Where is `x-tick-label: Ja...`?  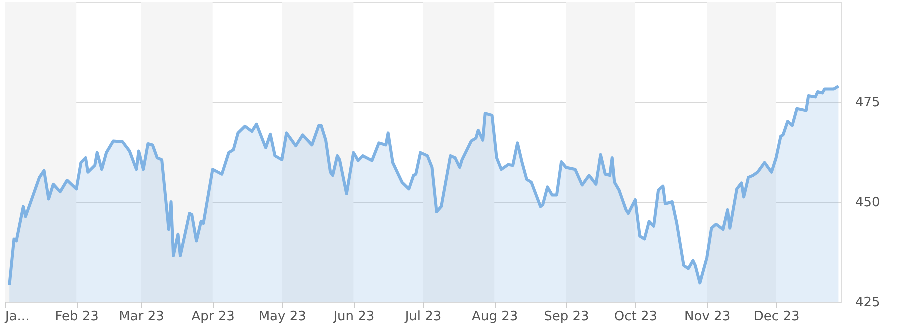 x-tick-label: Ja... is located at coordinates (17, 317).